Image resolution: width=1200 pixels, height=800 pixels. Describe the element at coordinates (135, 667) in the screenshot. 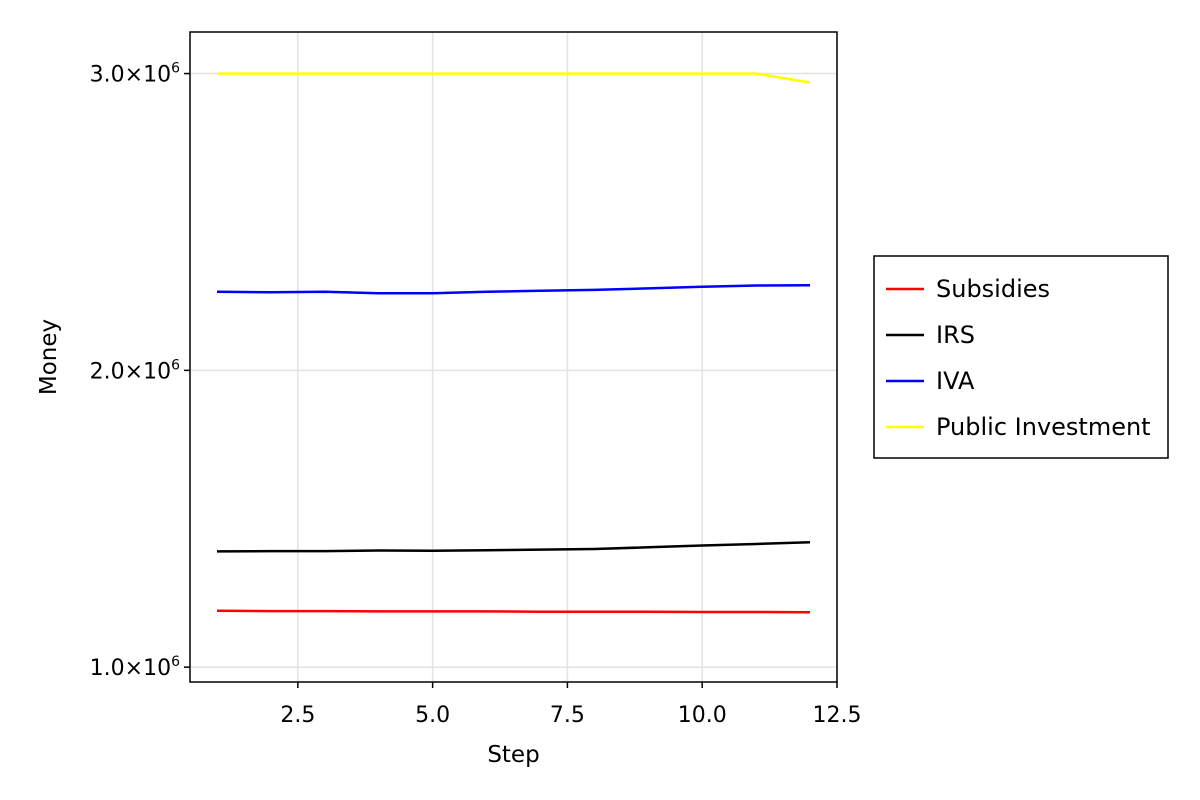

I see `y-tick-label: 1.0×10⁶` at that location.